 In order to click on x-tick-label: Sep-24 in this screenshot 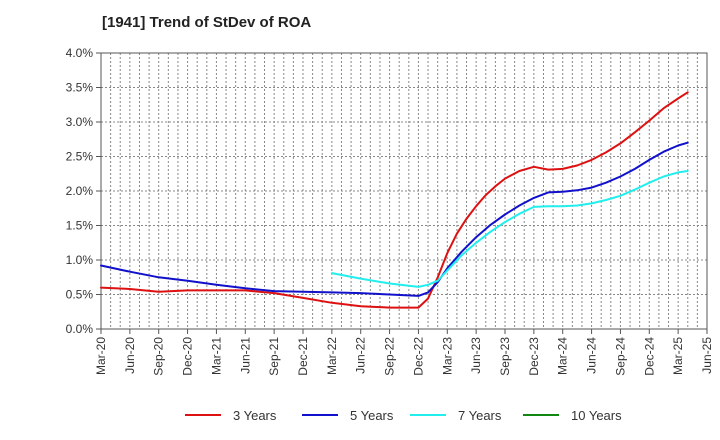, I will do `click(620, 356)`.